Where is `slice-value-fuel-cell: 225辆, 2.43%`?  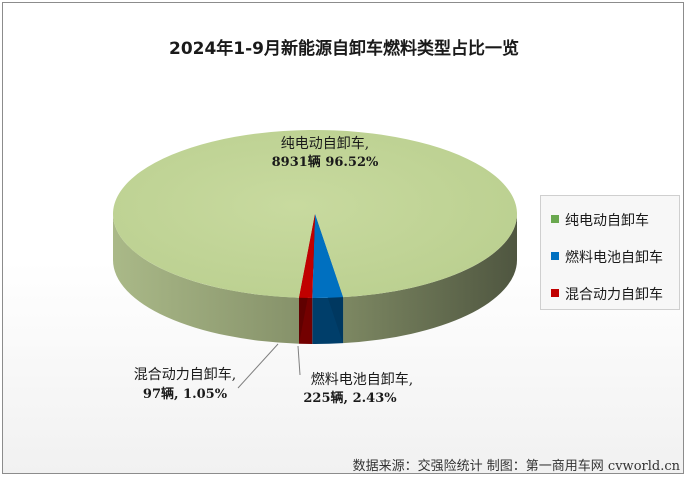 slice-value-fuel-cell: 225辆, 2.43% is located at coordinates (350, 398).